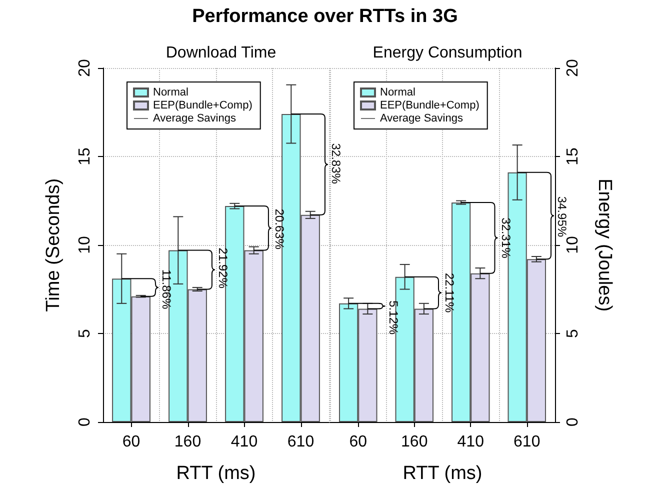  I want to click on chart-title: Performance over RTTs in 3G, so click(325, 17).